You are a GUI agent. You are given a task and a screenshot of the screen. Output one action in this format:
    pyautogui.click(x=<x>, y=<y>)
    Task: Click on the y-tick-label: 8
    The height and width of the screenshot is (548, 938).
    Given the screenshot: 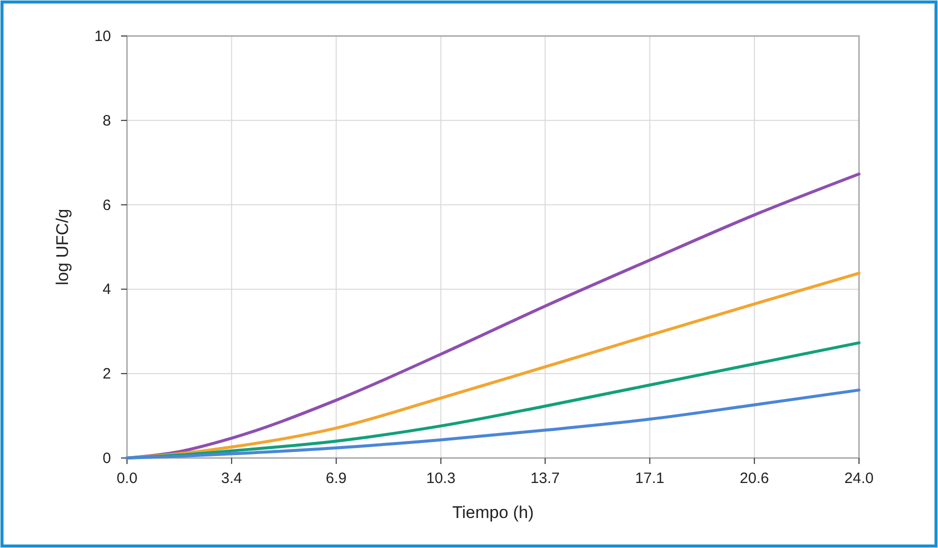 What is the action you would take?
    pyautogui.click(x=106, y=121)
    